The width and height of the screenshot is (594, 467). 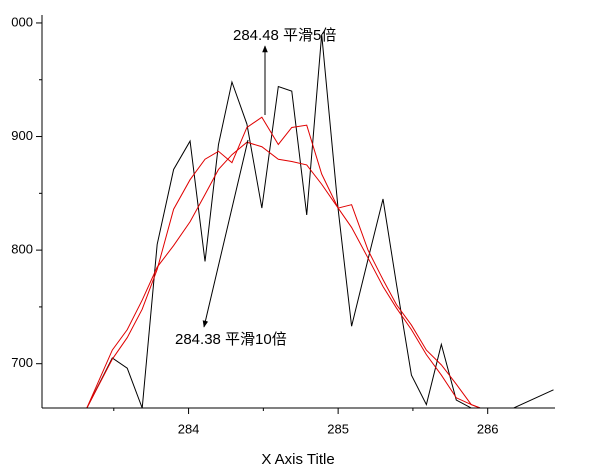 I want to click on annotation-arrow, so click(x=225, y=233).